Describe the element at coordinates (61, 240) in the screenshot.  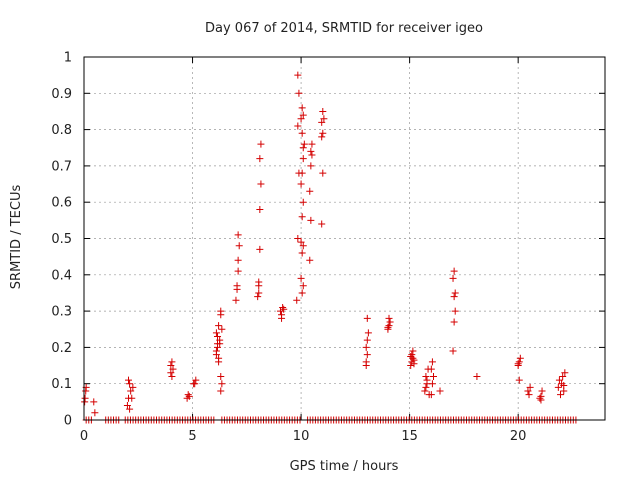
I see `y-axis-tick-labels: 0 0.1 0.2 0.3 0.4 0.5 0.6 0.7 0.8 0.9 1` at that location.